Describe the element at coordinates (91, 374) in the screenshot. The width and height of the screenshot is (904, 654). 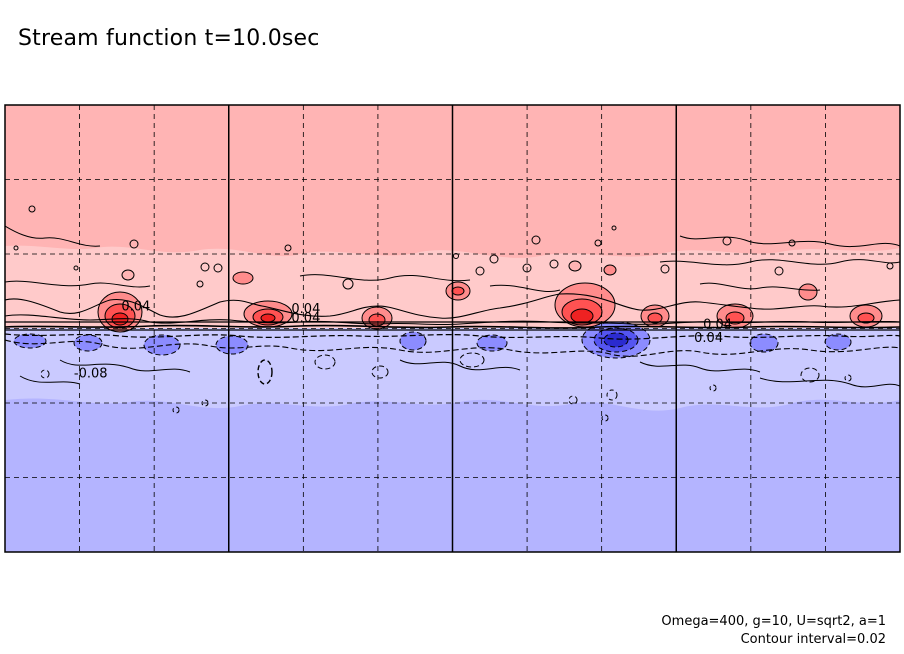
I see `contour-label: -0.08` at that location.